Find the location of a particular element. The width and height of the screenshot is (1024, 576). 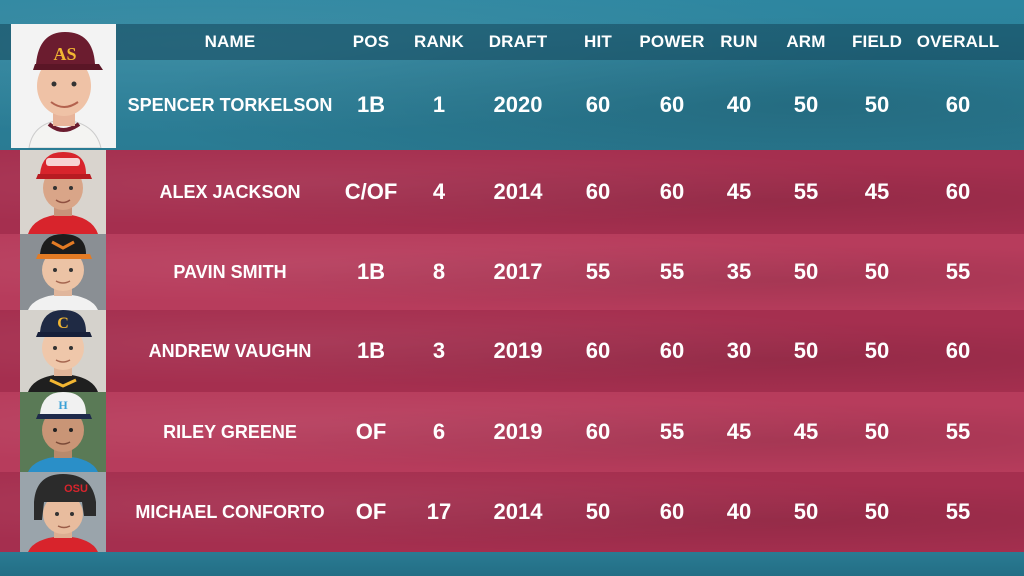

player-name: ALEX JACKSON is located at coordinates (230, 191).